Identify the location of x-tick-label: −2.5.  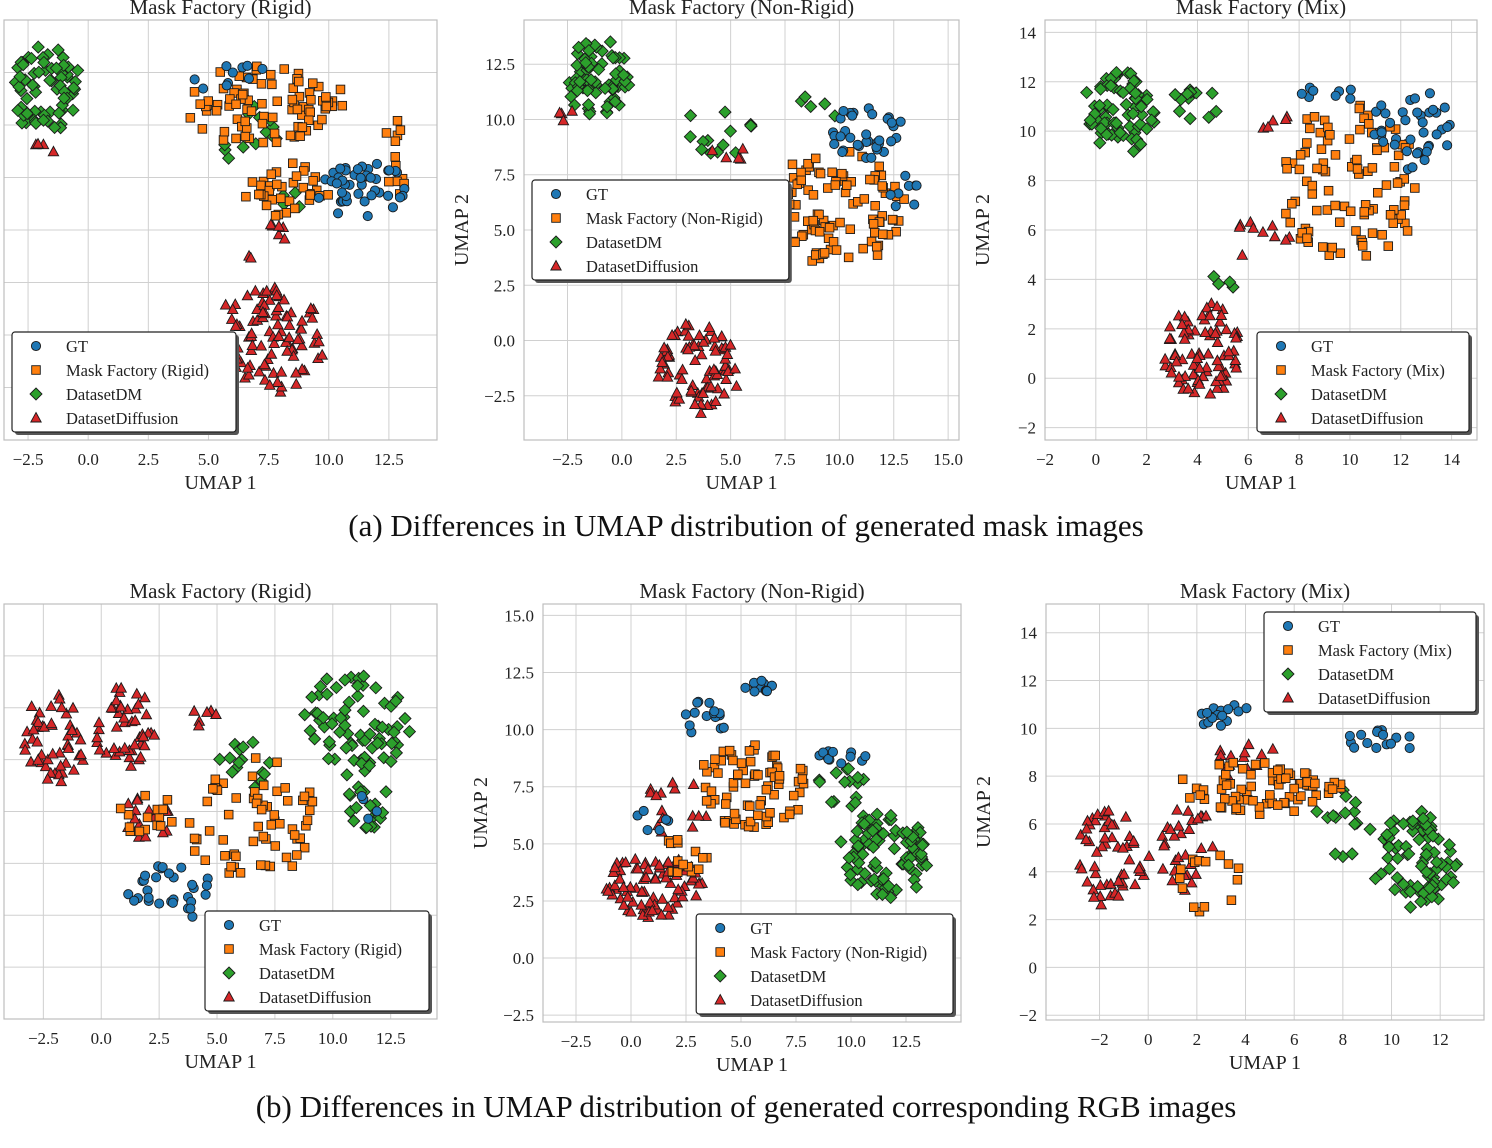
(567, 459).